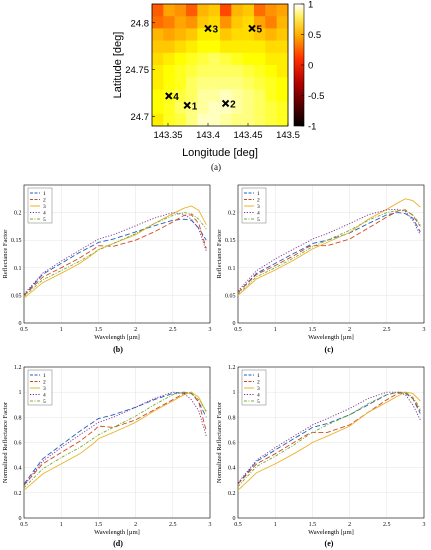 The height and width of the screenshot is (550, 431). Describe the element at coordinates (258, 201) in the screenshot. I see `legend-label: 2` at that location.